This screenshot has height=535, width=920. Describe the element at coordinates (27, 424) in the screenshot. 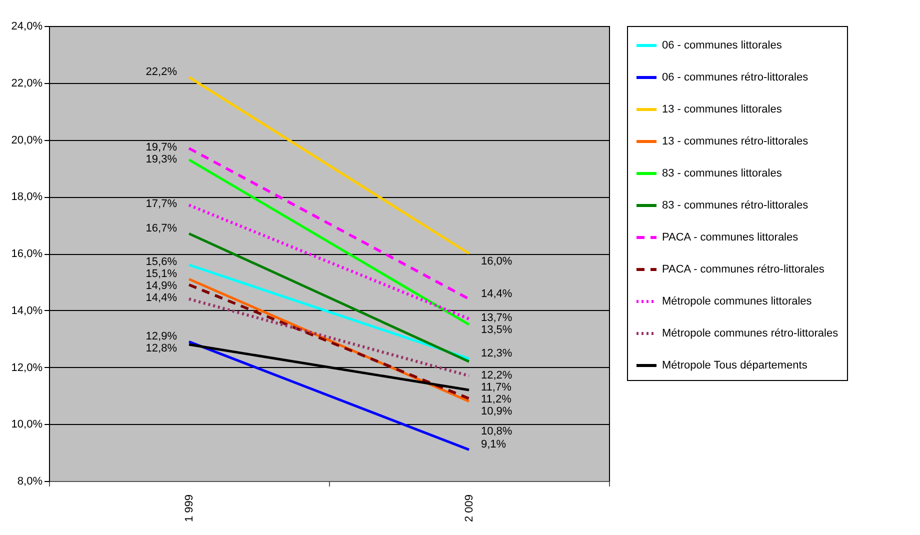

I see `y-tick-label: 10,0%` at that location.